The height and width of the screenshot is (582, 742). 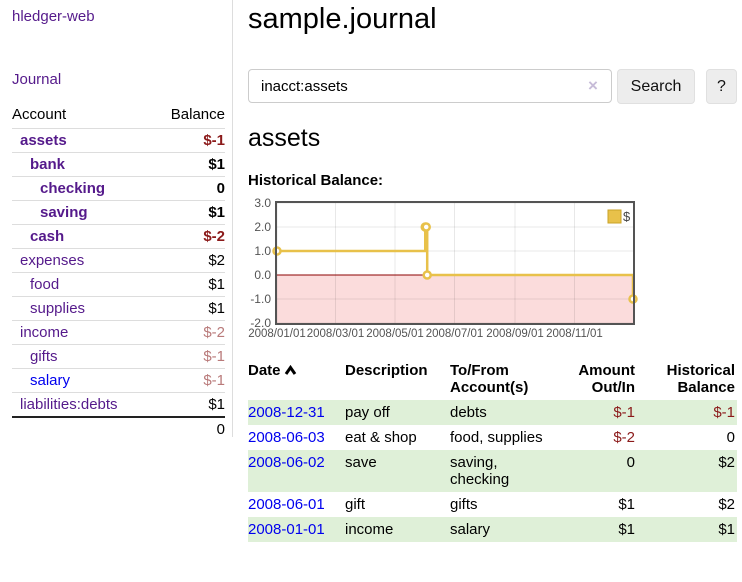 I want to click on search-input, so click(x=430, y=86).